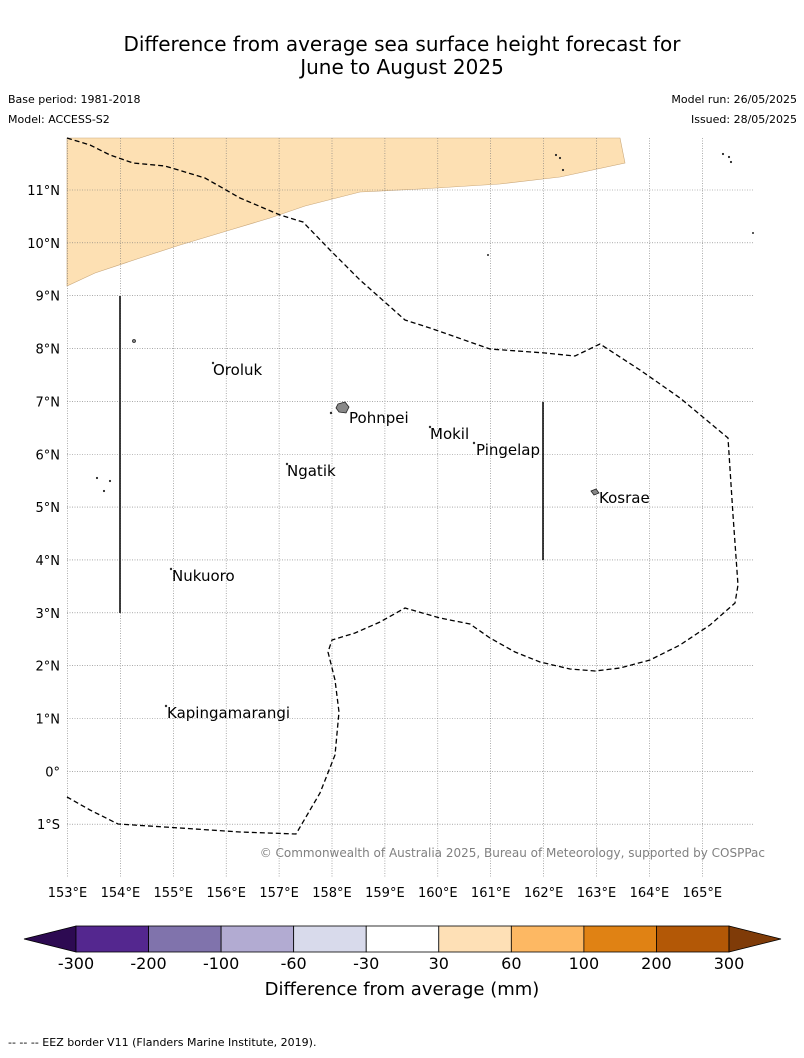 The image size is (804, 1058). I want to click on colorbar-tick-label: -100, so click(221, 963).